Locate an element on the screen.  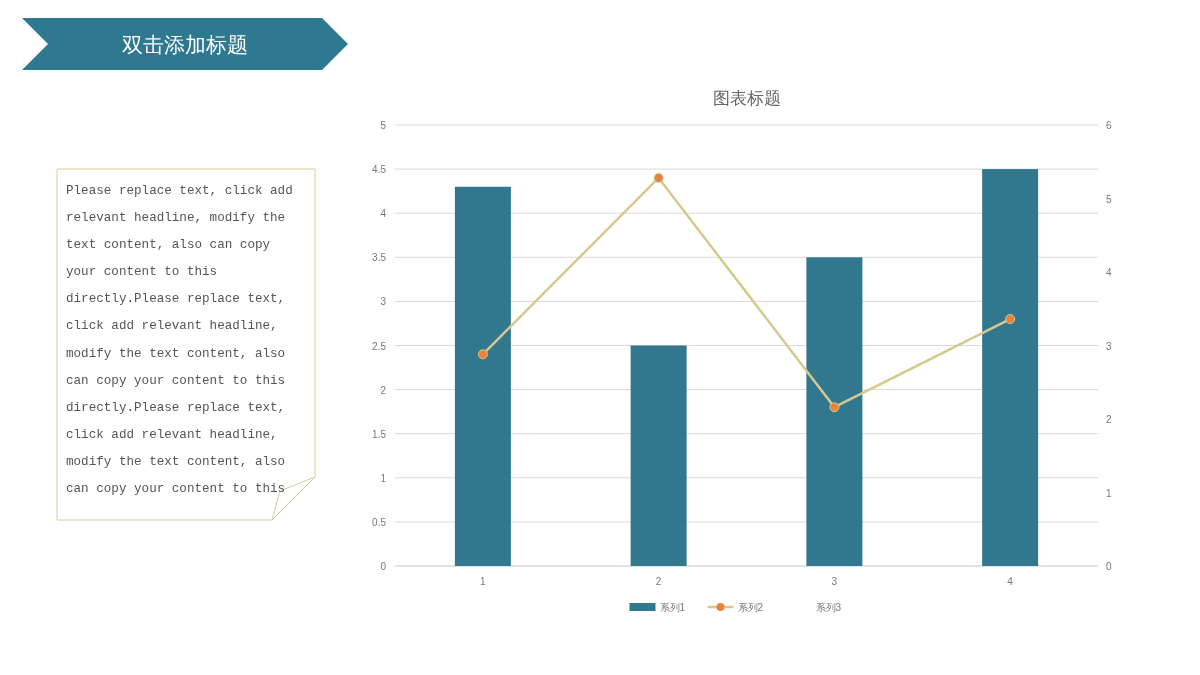
legend-label: 系列2 is located at coordinates (750, 607).